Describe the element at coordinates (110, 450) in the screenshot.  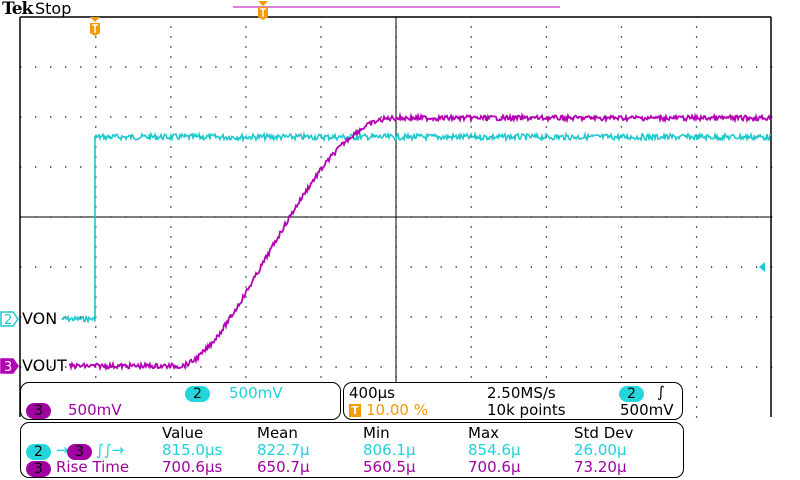
I see `delay-rising-rising-icon: ∫∫→` at that location.